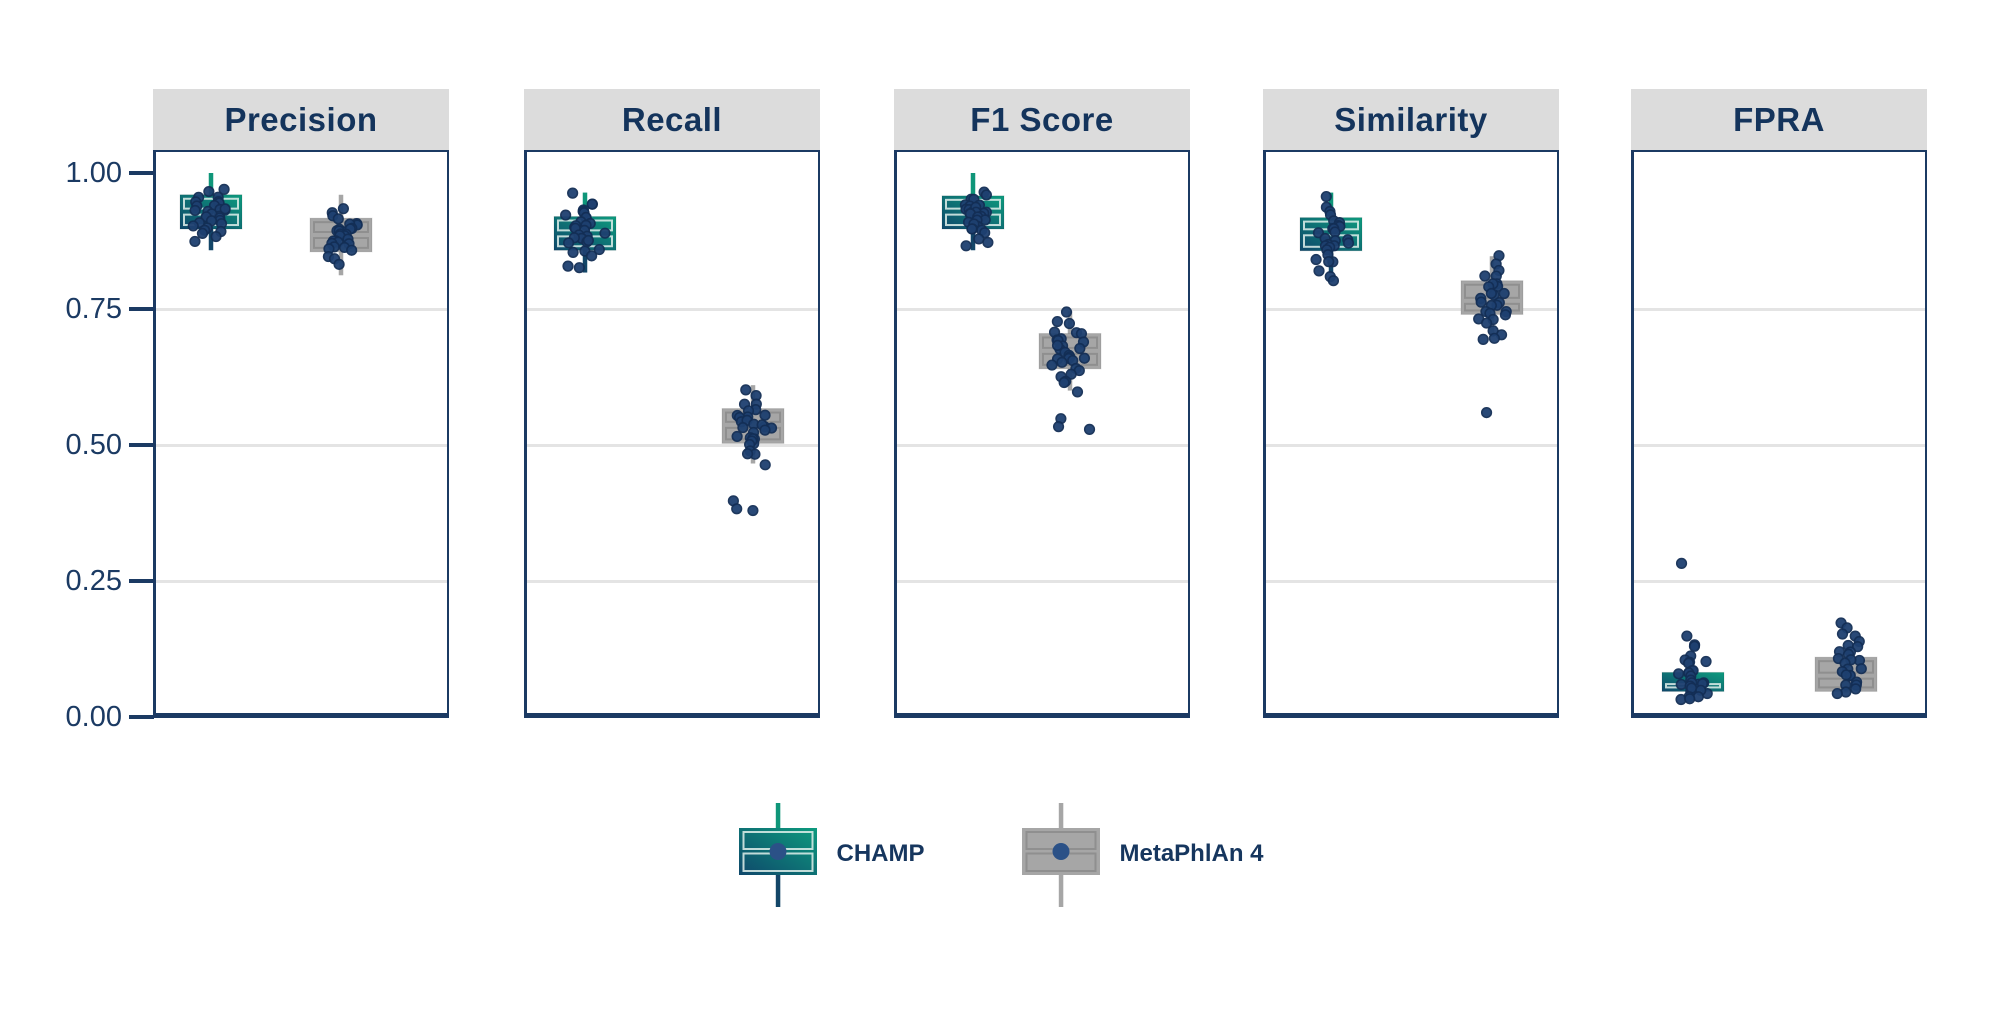 Image resolution: width=2000 pixels, height=1009 pixels. What do you see at coordinates (301, 119) in the screenshot?
I see `facet-header-precision: Precision` at bounding box center [301, 119].